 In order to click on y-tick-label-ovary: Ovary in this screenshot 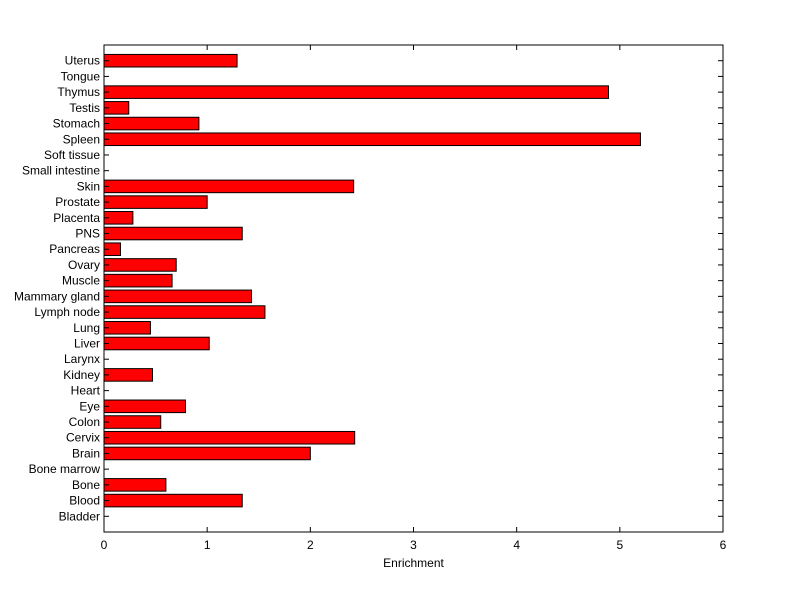, I will do `click(84, 265)`.